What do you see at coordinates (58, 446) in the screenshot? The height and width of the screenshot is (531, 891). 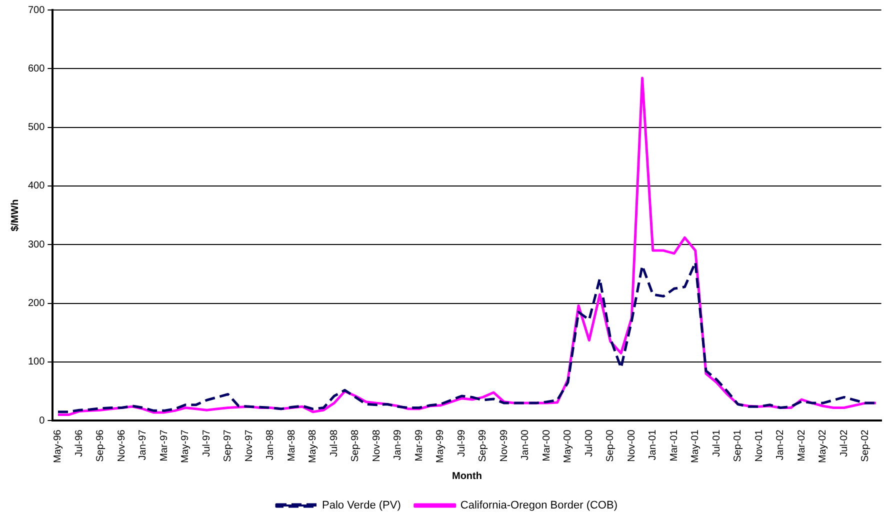 I see `x-tick-label: May-96` at bounding box center [58, 446].